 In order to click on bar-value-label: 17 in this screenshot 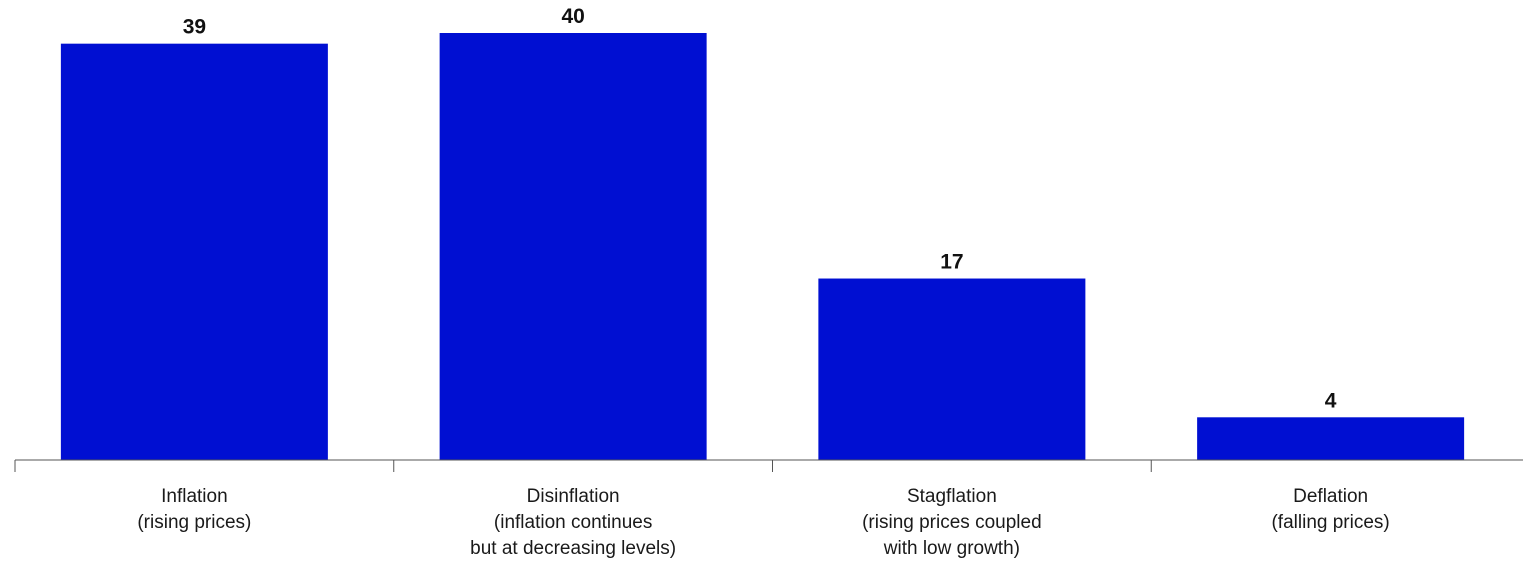, I will do `click(951, 262)`.